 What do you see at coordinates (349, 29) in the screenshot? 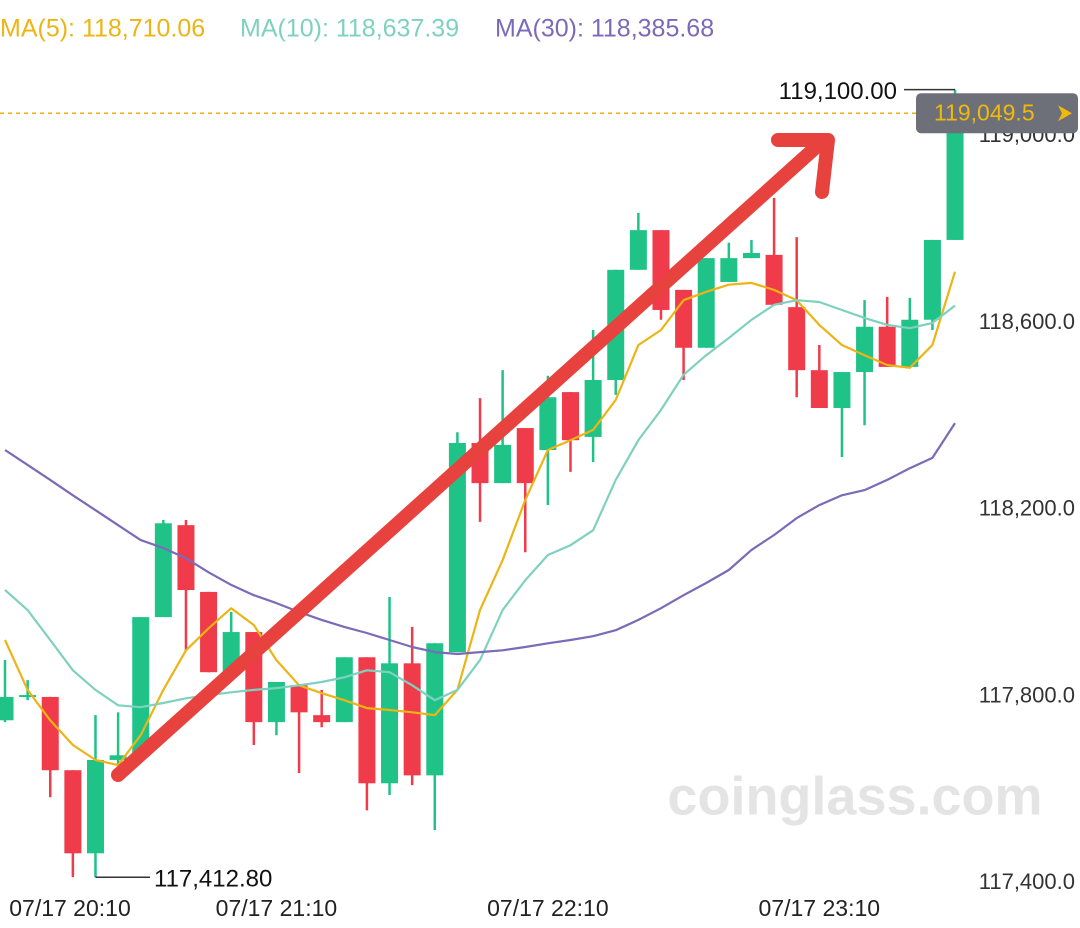
I see `legend-entry: MA(10): 118,637.39` at bounding box center [349, 29].